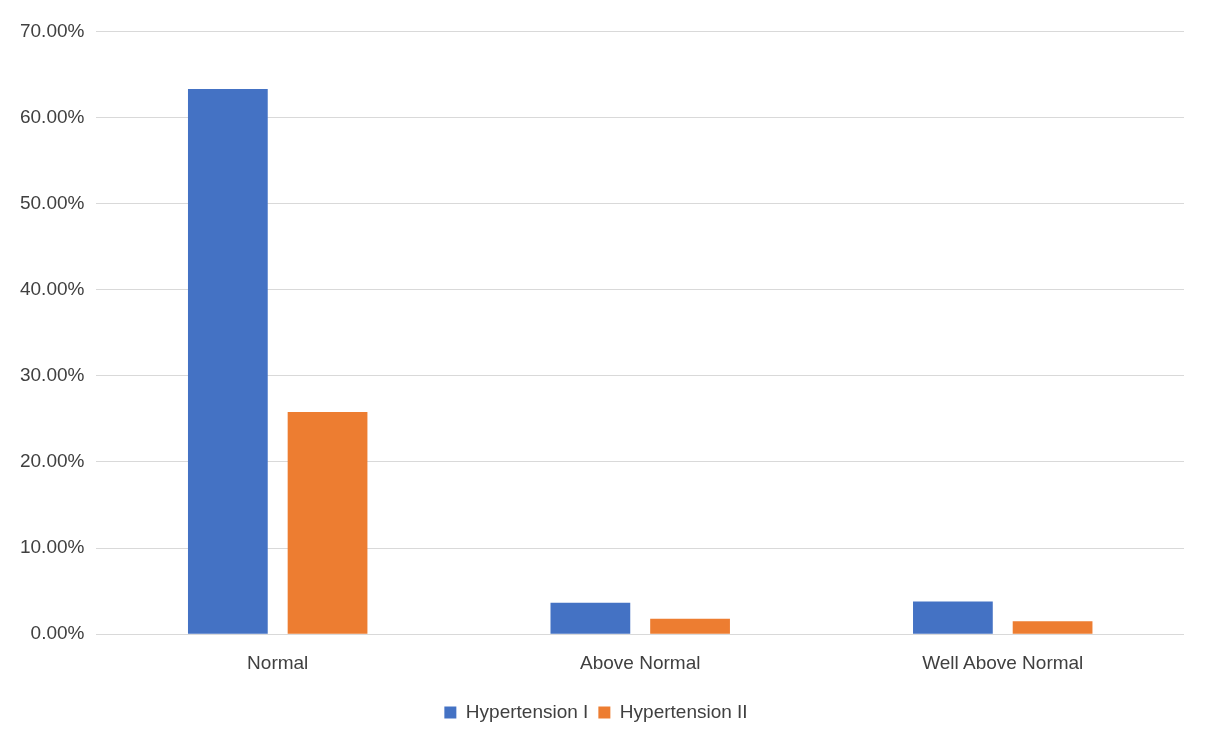 Image resolution: width=1212 pixels, height=740 pixels. What do you see at coordinates (52, 116) in the screenshot?
I see `y-tick-label: 60.00%` at bounding box center [52, 116].